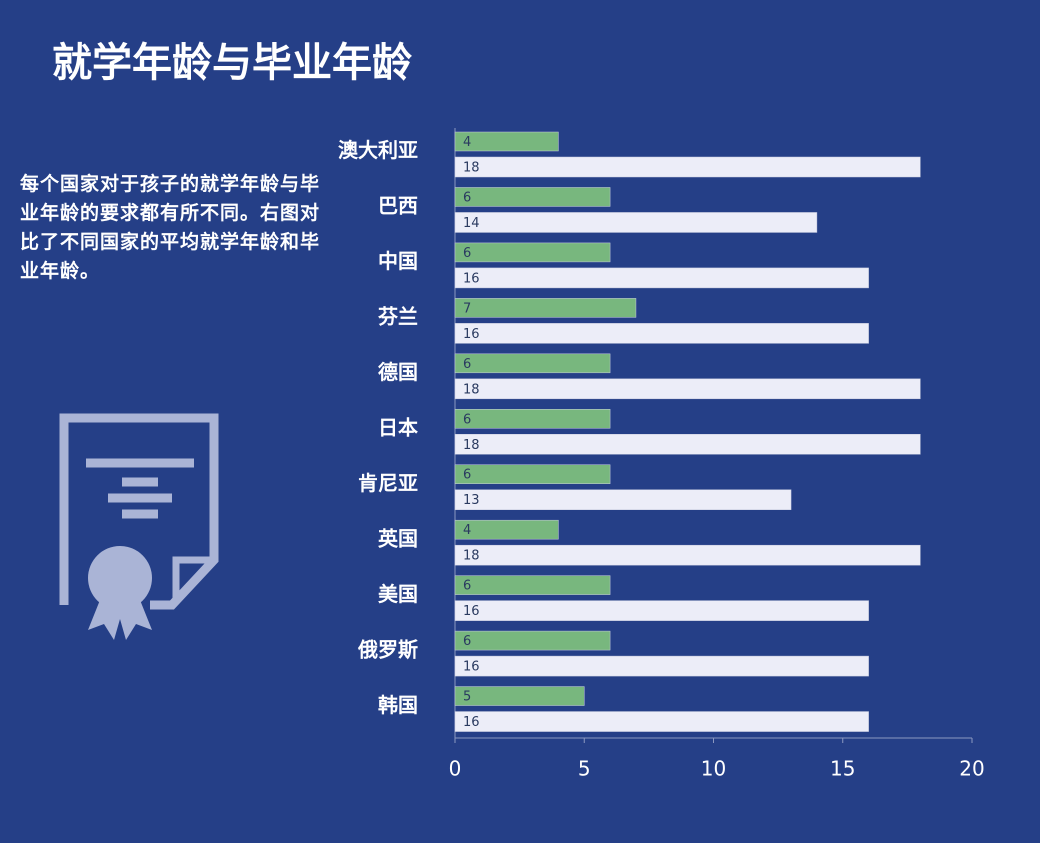 Image resolution: width=1040 pixels, height=843 pixels. What do you see at coordinates (842, 769) in the screenshot?
I see `x-tick-label: 15` at bounding box center [842, 769].